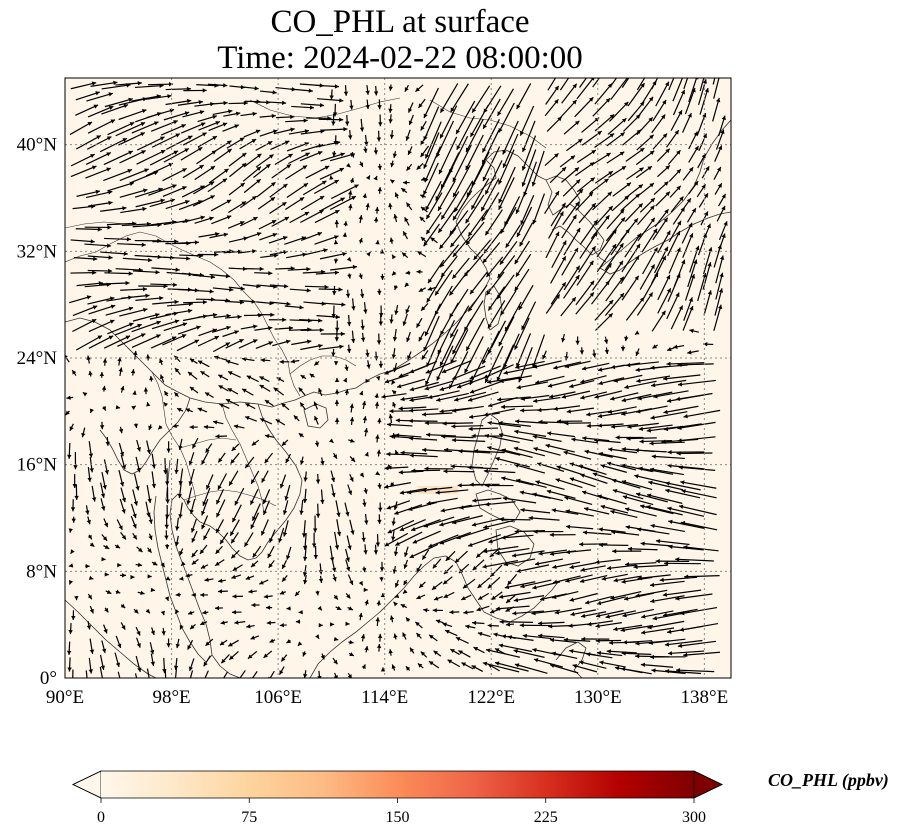 The height and width of the screenshot is (836, 919). I want to click on colorbar-tick-label: 75, so click(249, 817).